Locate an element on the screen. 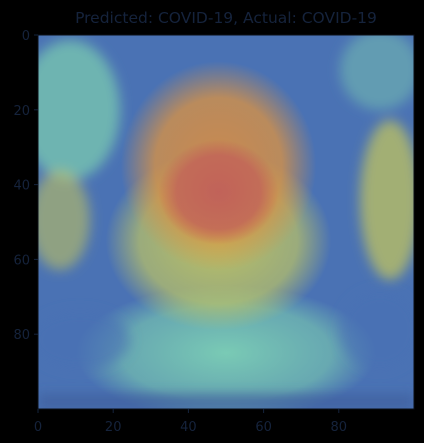 This screenshot has width=424, height=443. x-tick-label: 40 is located at coordinates (188, 427).